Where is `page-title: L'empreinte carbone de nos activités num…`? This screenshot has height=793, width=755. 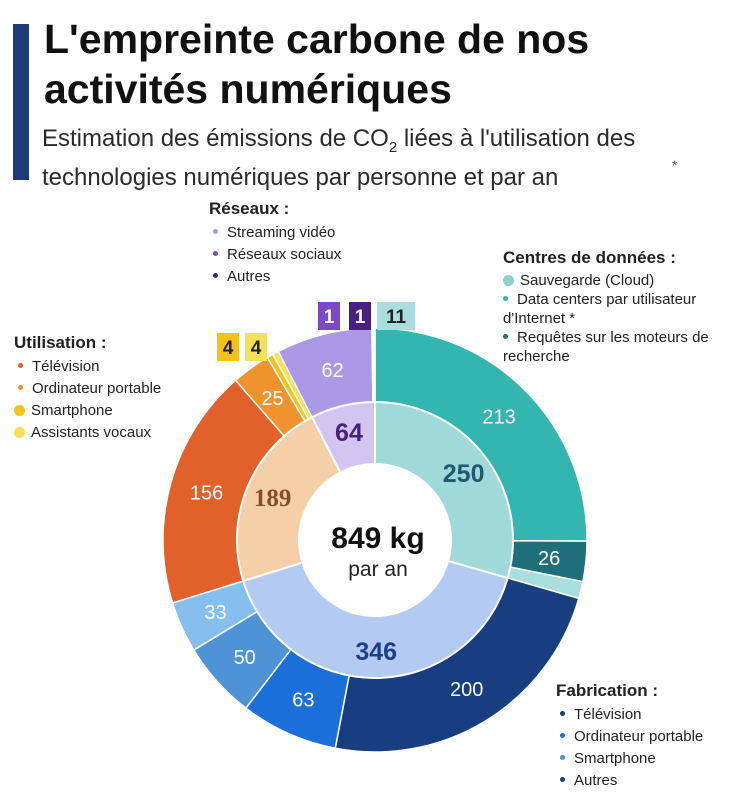 page-title: L'empreinte carbone de nos activités num… is located at coordinates (317, 64).